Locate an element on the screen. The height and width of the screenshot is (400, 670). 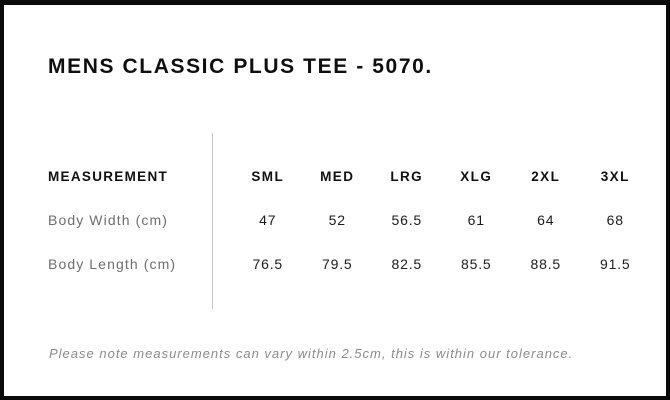
body-length-2xl: 88.5 is located at coordinates (545, 264).